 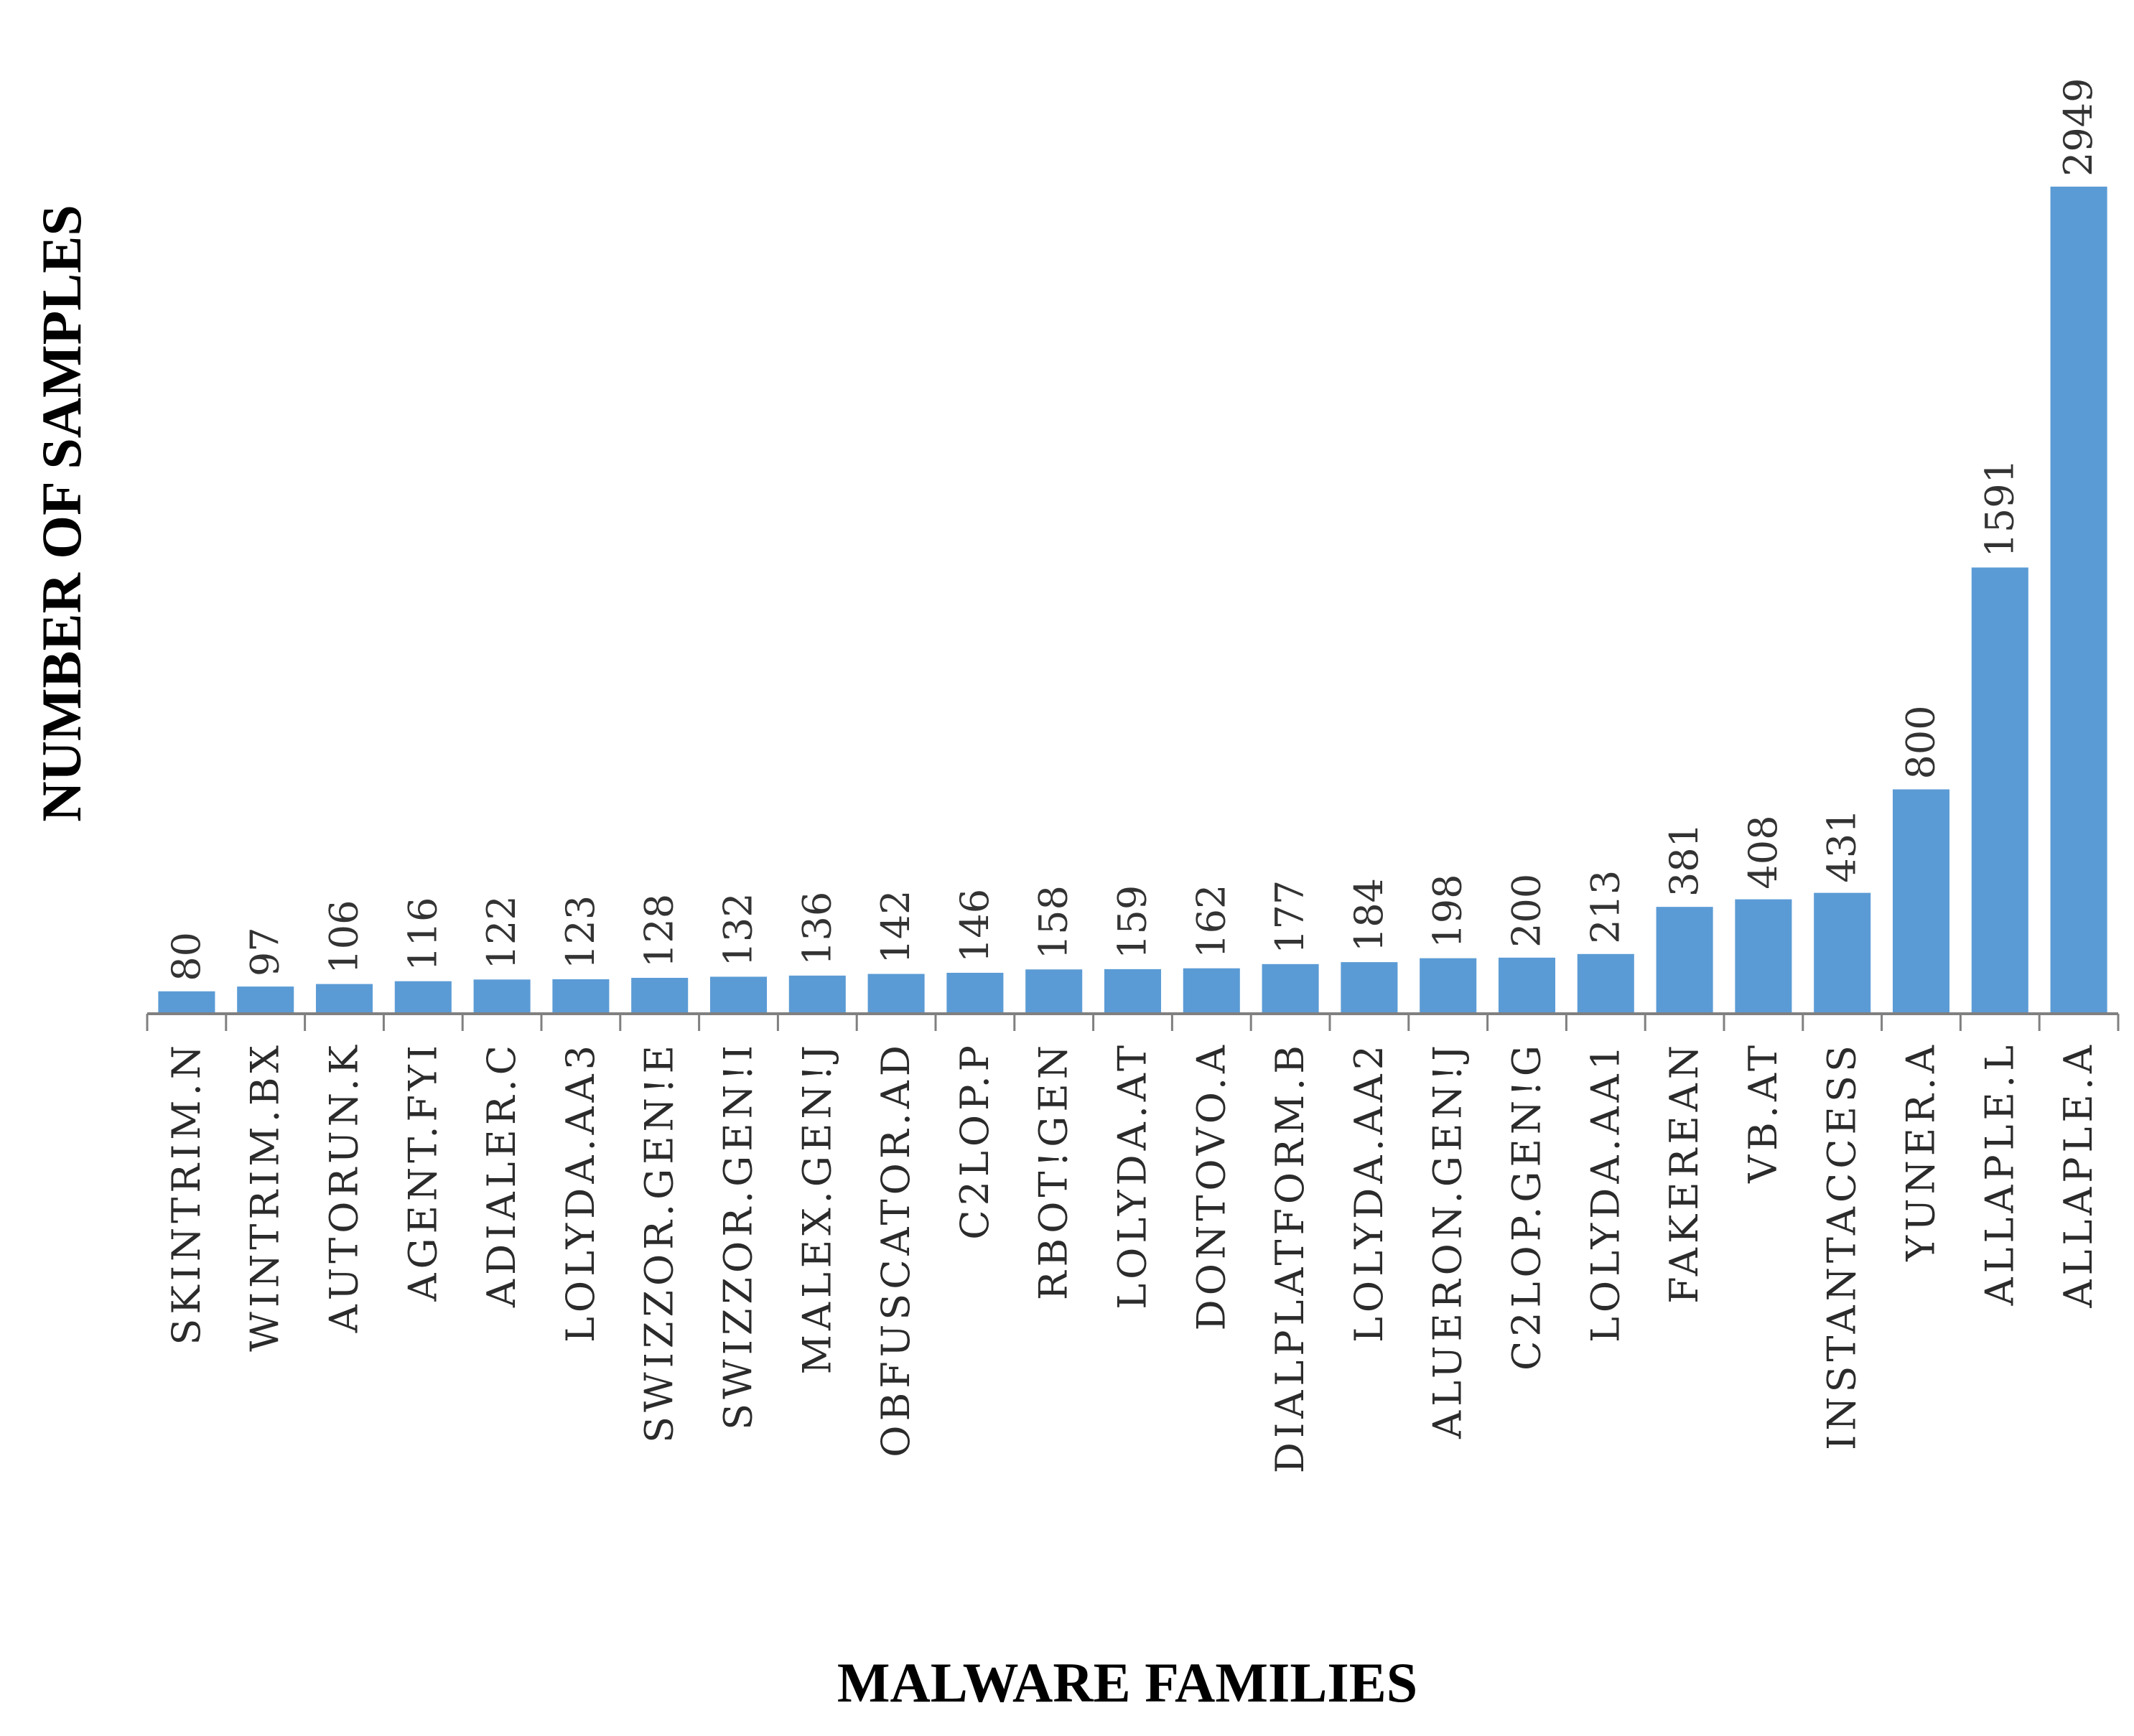 I want to click on data-label: 158, so click(x=1053, y=922).